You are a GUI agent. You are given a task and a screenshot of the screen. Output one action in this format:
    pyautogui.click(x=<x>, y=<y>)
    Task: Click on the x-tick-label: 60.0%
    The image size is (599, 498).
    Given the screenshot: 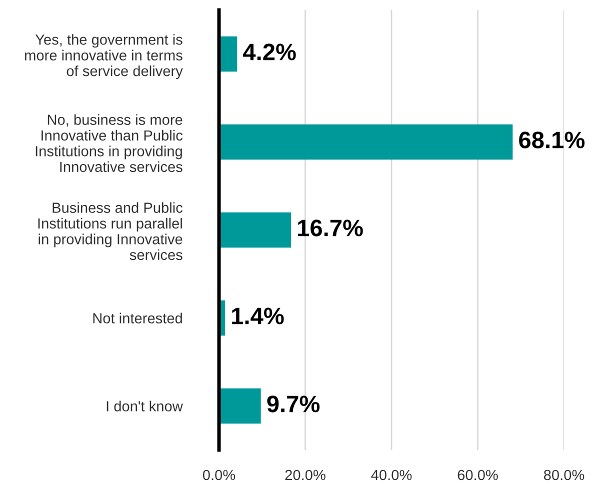 What is the action you would take?
    pyautogui.click(x=478, y=475)
    